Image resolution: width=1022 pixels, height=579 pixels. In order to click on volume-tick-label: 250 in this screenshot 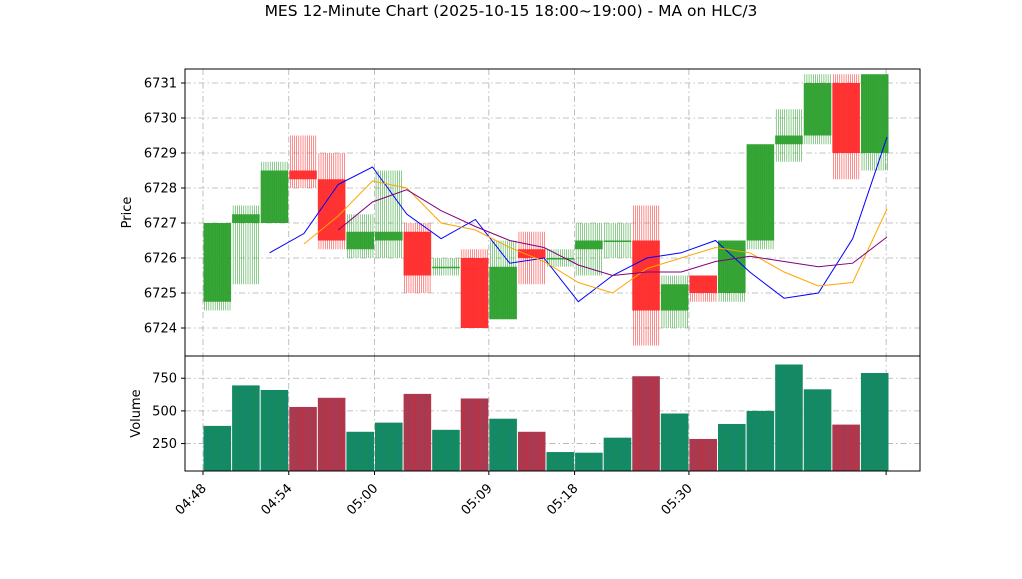, I will do `click(164, 444)`.